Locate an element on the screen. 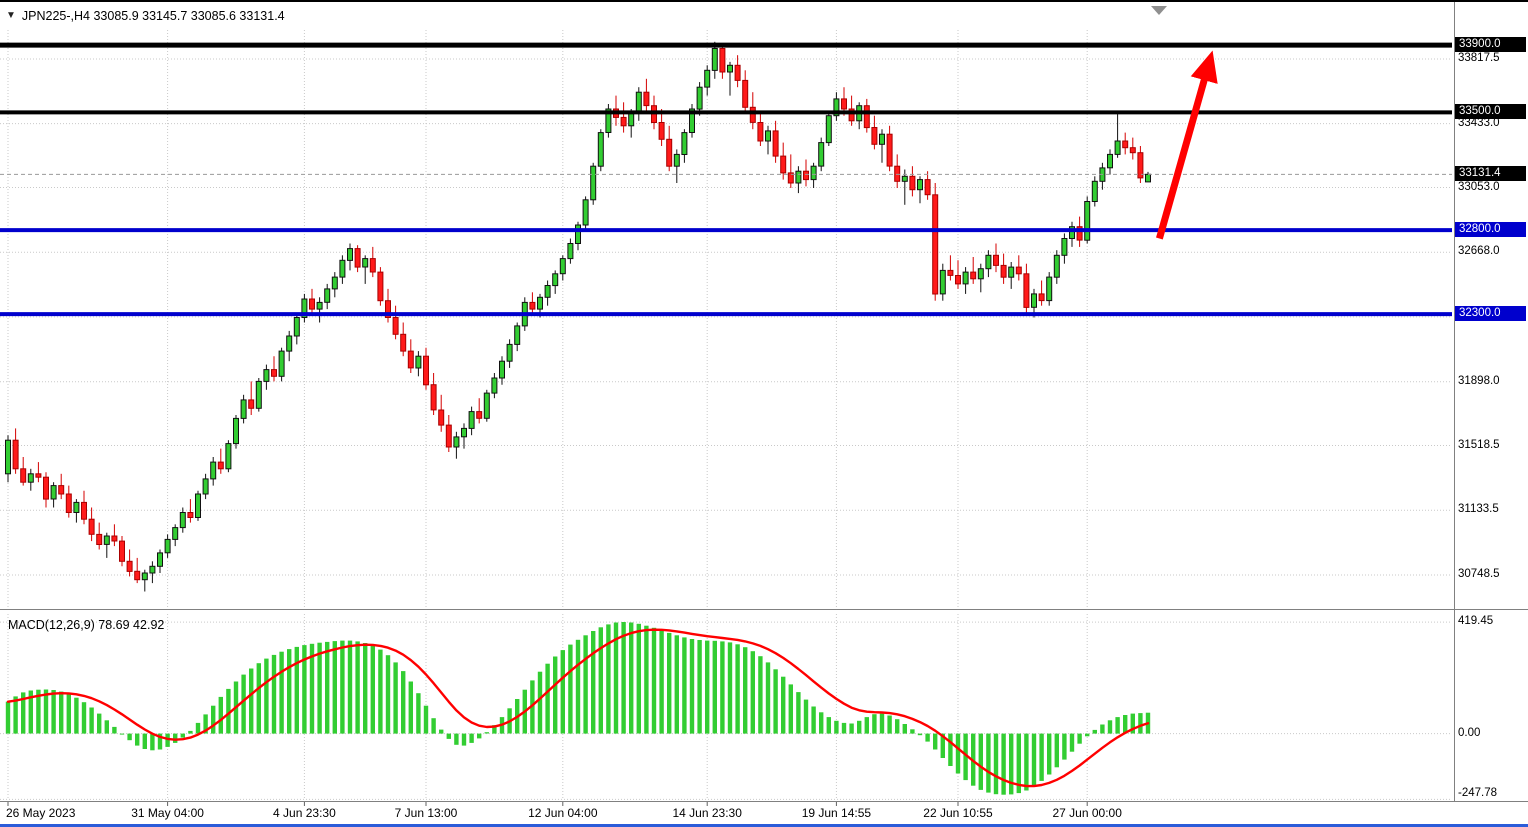  time-tick-label: 27 Jun 00:00 is located at coordinates (1087, 813).